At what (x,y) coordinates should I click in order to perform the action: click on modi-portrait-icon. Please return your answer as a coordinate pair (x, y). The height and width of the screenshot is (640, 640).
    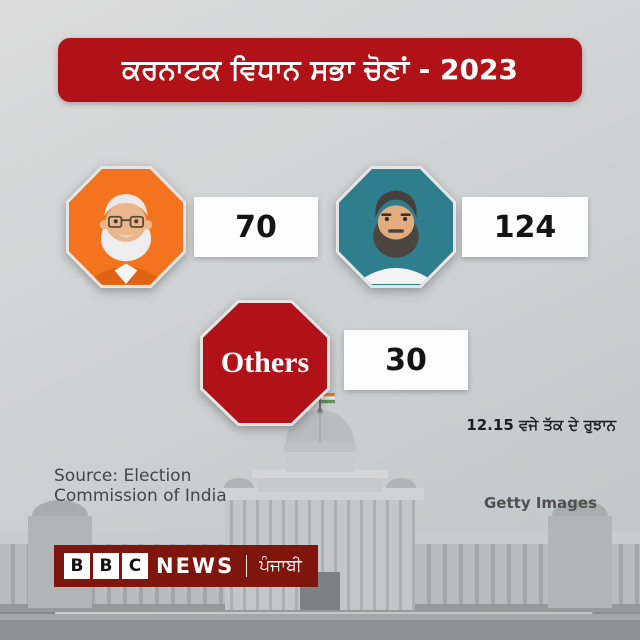
    Looking at the image, I should click on (126, 227).